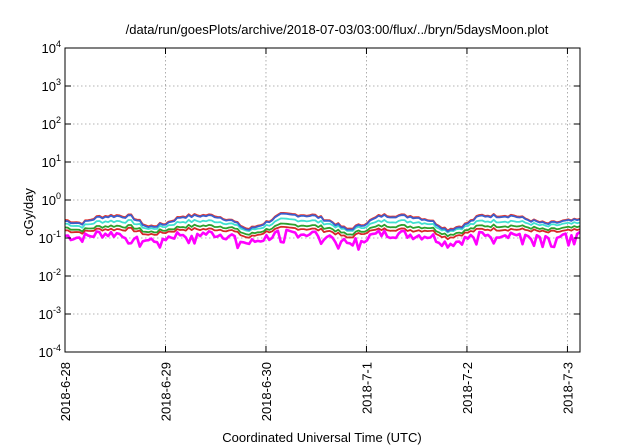 This screenshot has height=448, width=640. Describe the element at coordinates (51, 85) in the screenshot. I see `y-tick-label: 10³` at that location.